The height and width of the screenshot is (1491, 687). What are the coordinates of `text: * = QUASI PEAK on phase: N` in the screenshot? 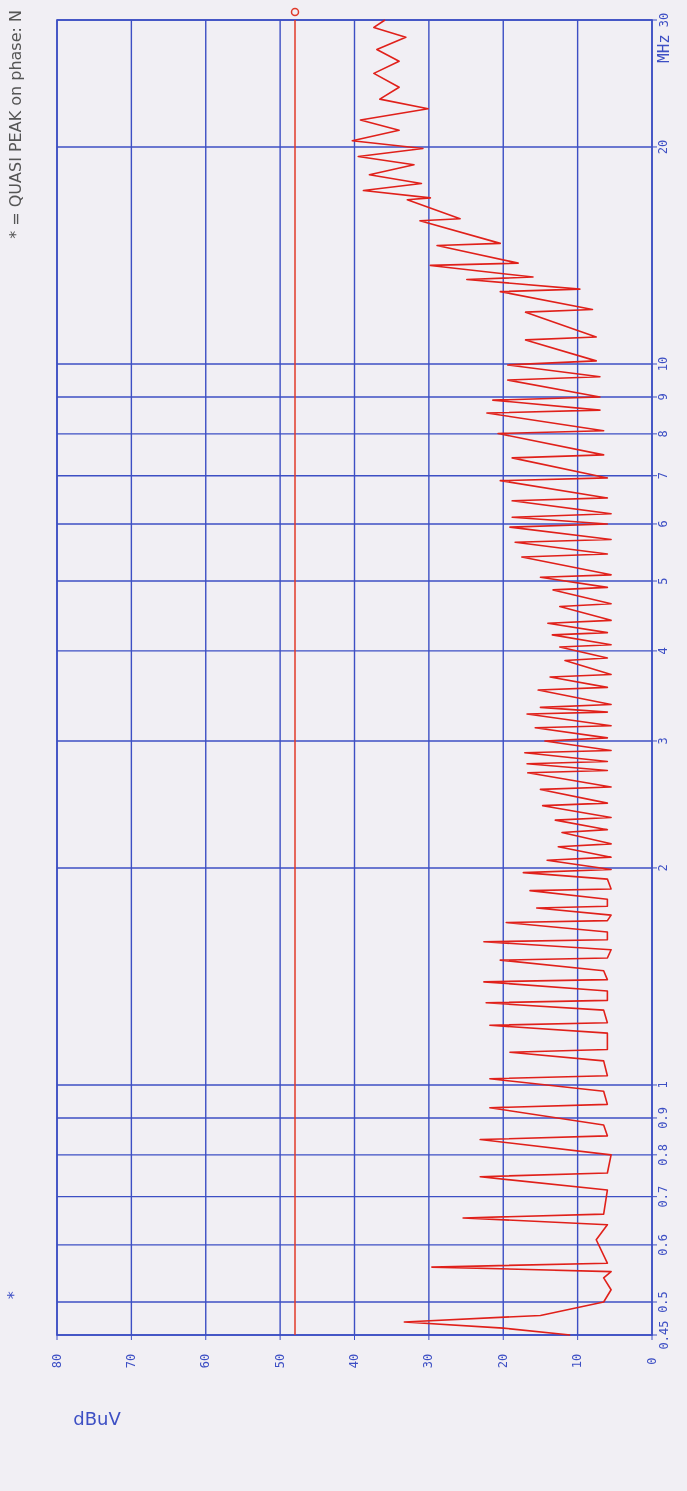 It's located at (15, 124).